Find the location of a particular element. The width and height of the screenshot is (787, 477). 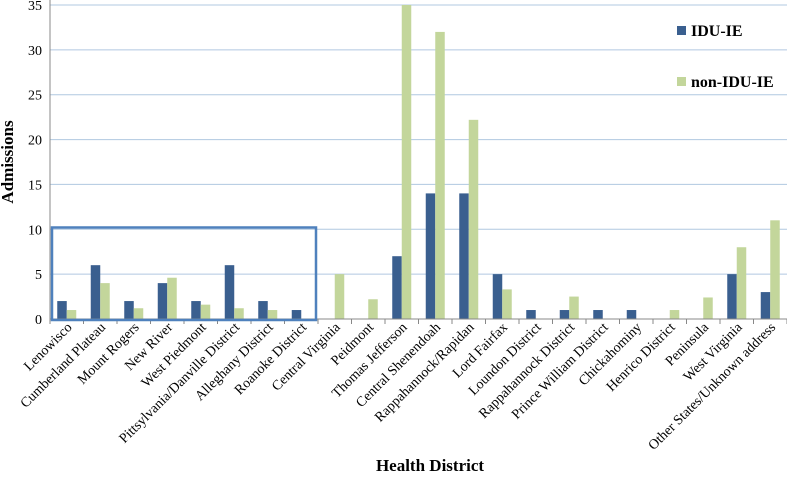

highlight-box-group is located at coordinates (184, 274).